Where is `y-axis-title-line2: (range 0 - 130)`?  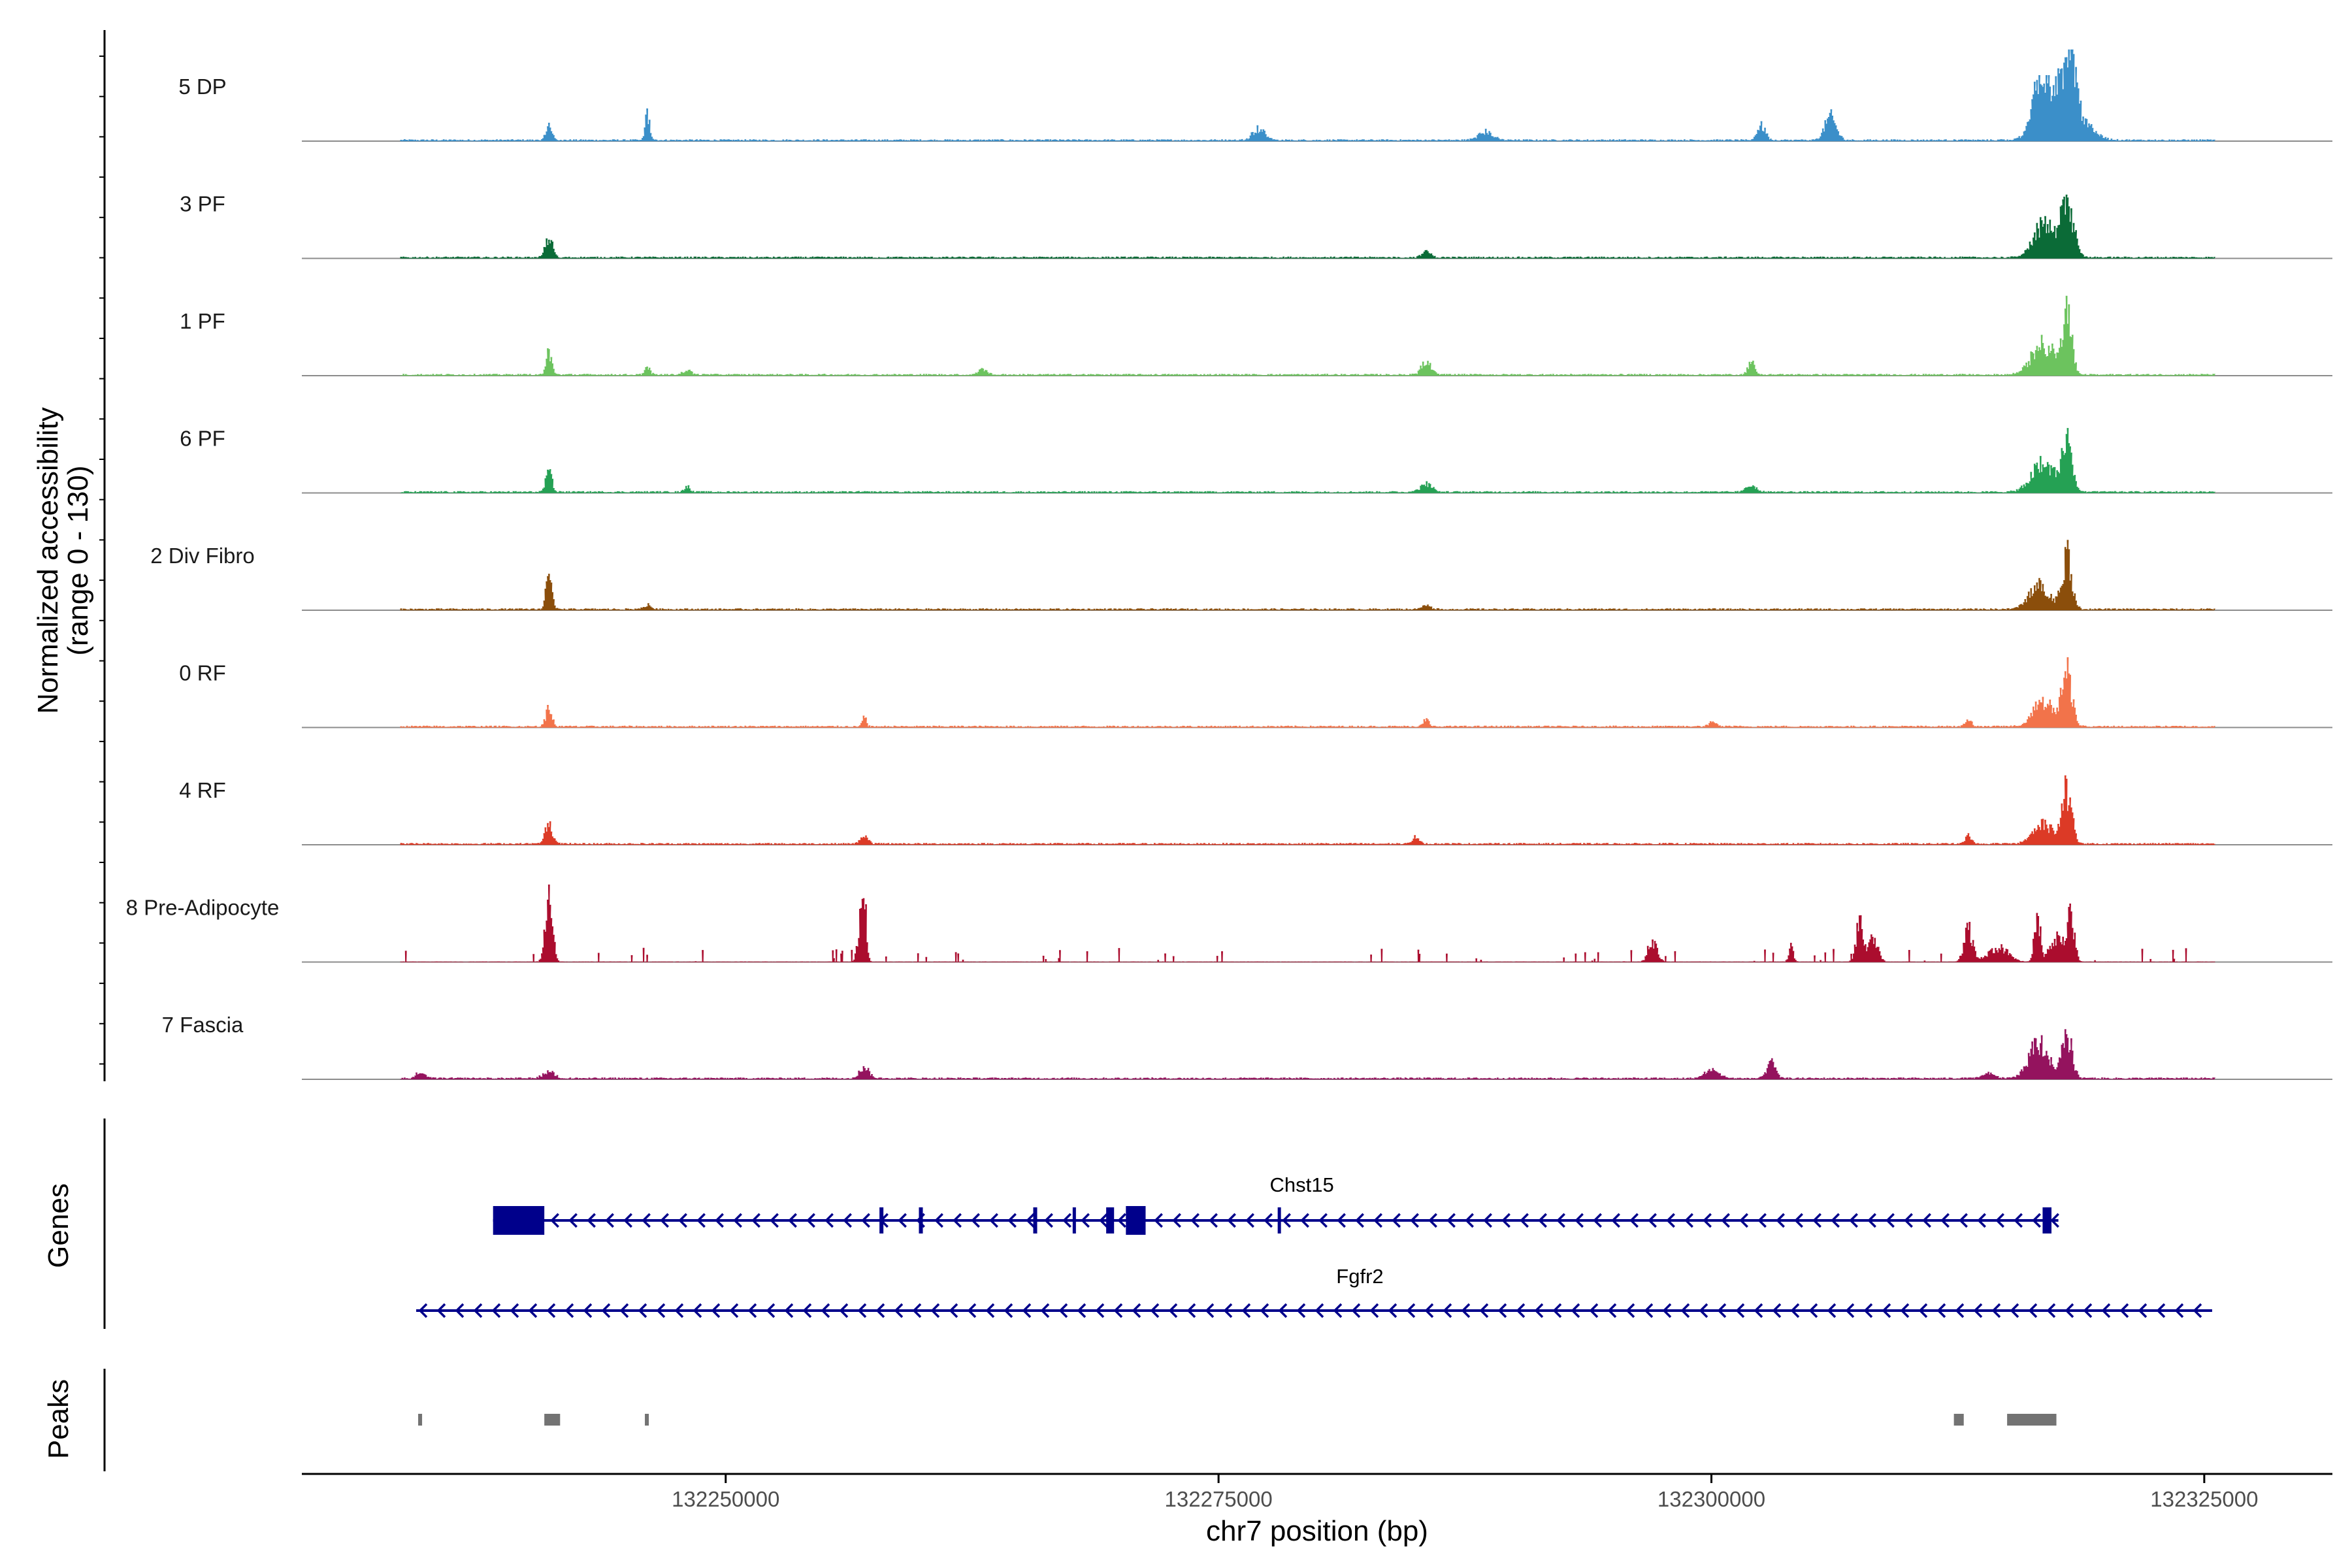 y-axis-title-line2: (range 0 - 130) is located at coordinates (78, 560).